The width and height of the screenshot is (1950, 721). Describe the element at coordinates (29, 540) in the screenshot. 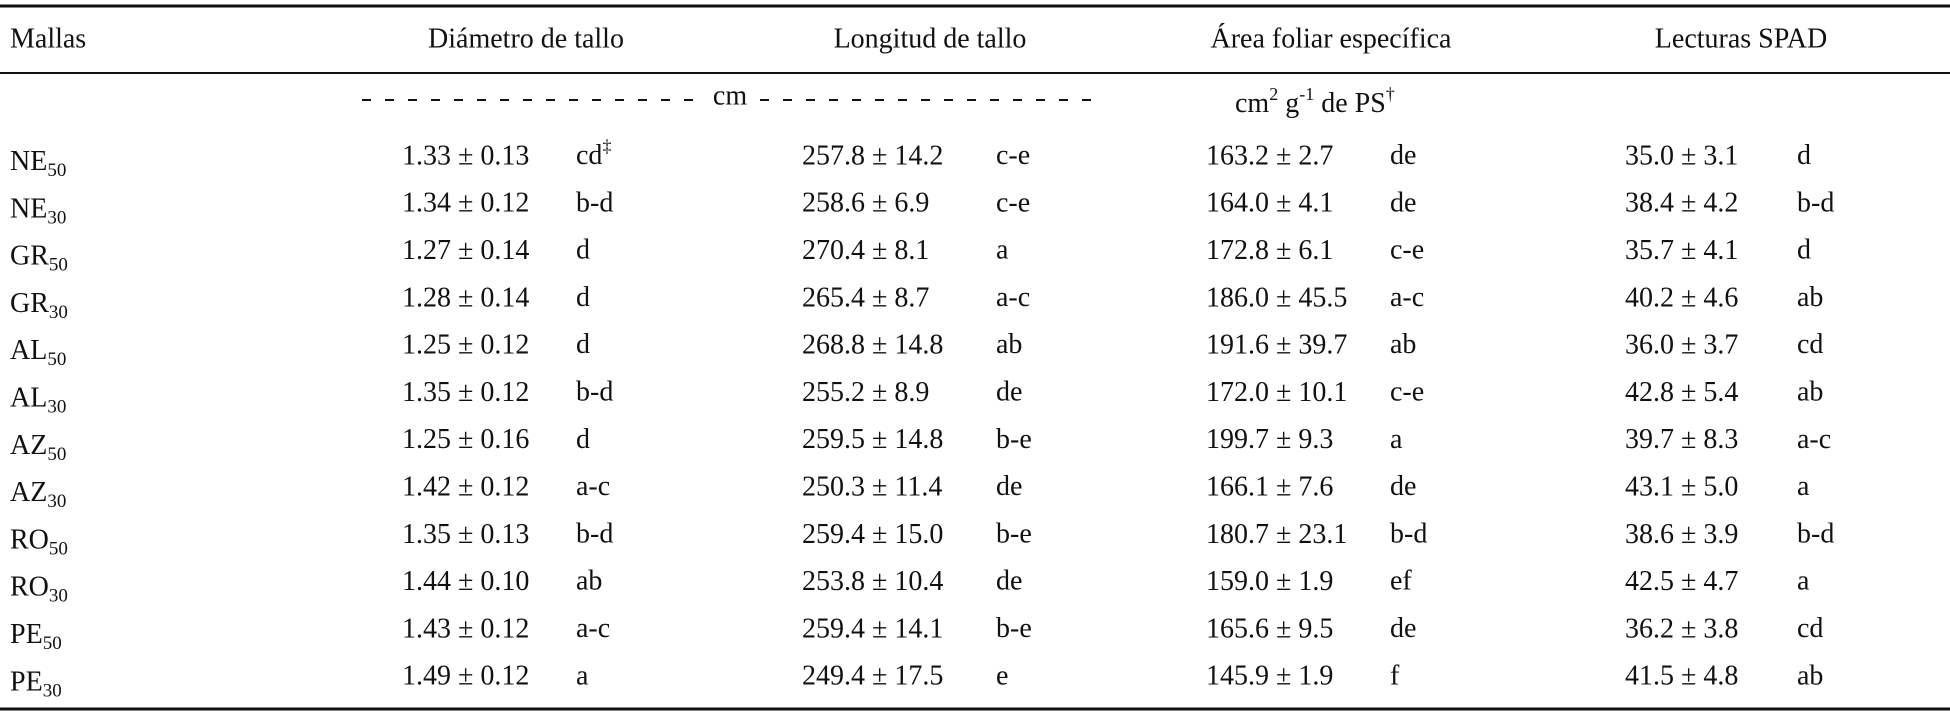

I see `row-label-base: RO` at that location.